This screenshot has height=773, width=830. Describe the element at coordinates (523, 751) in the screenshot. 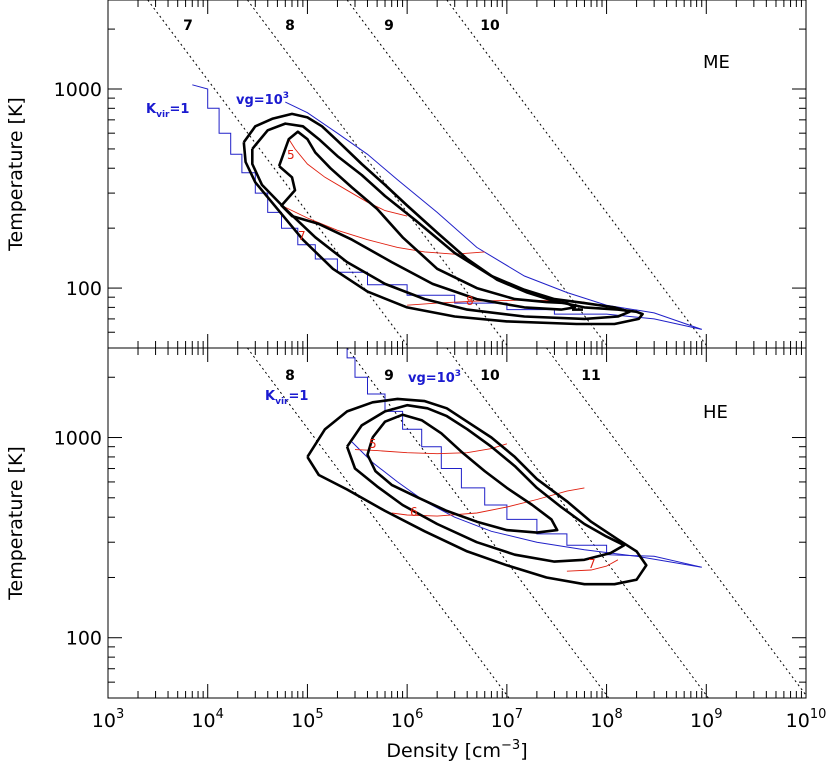

I see `xlabel-end: ]` at that location.